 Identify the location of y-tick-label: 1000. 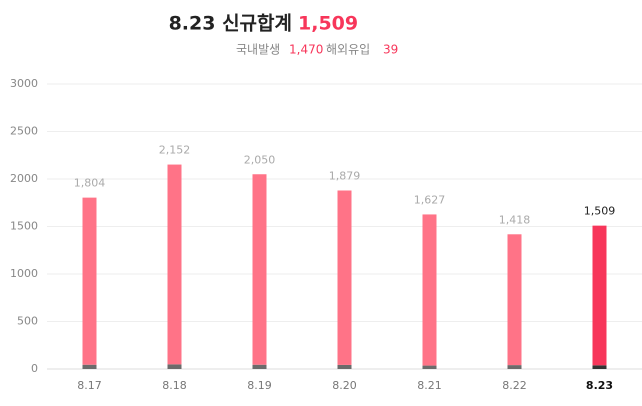
(24, 273).